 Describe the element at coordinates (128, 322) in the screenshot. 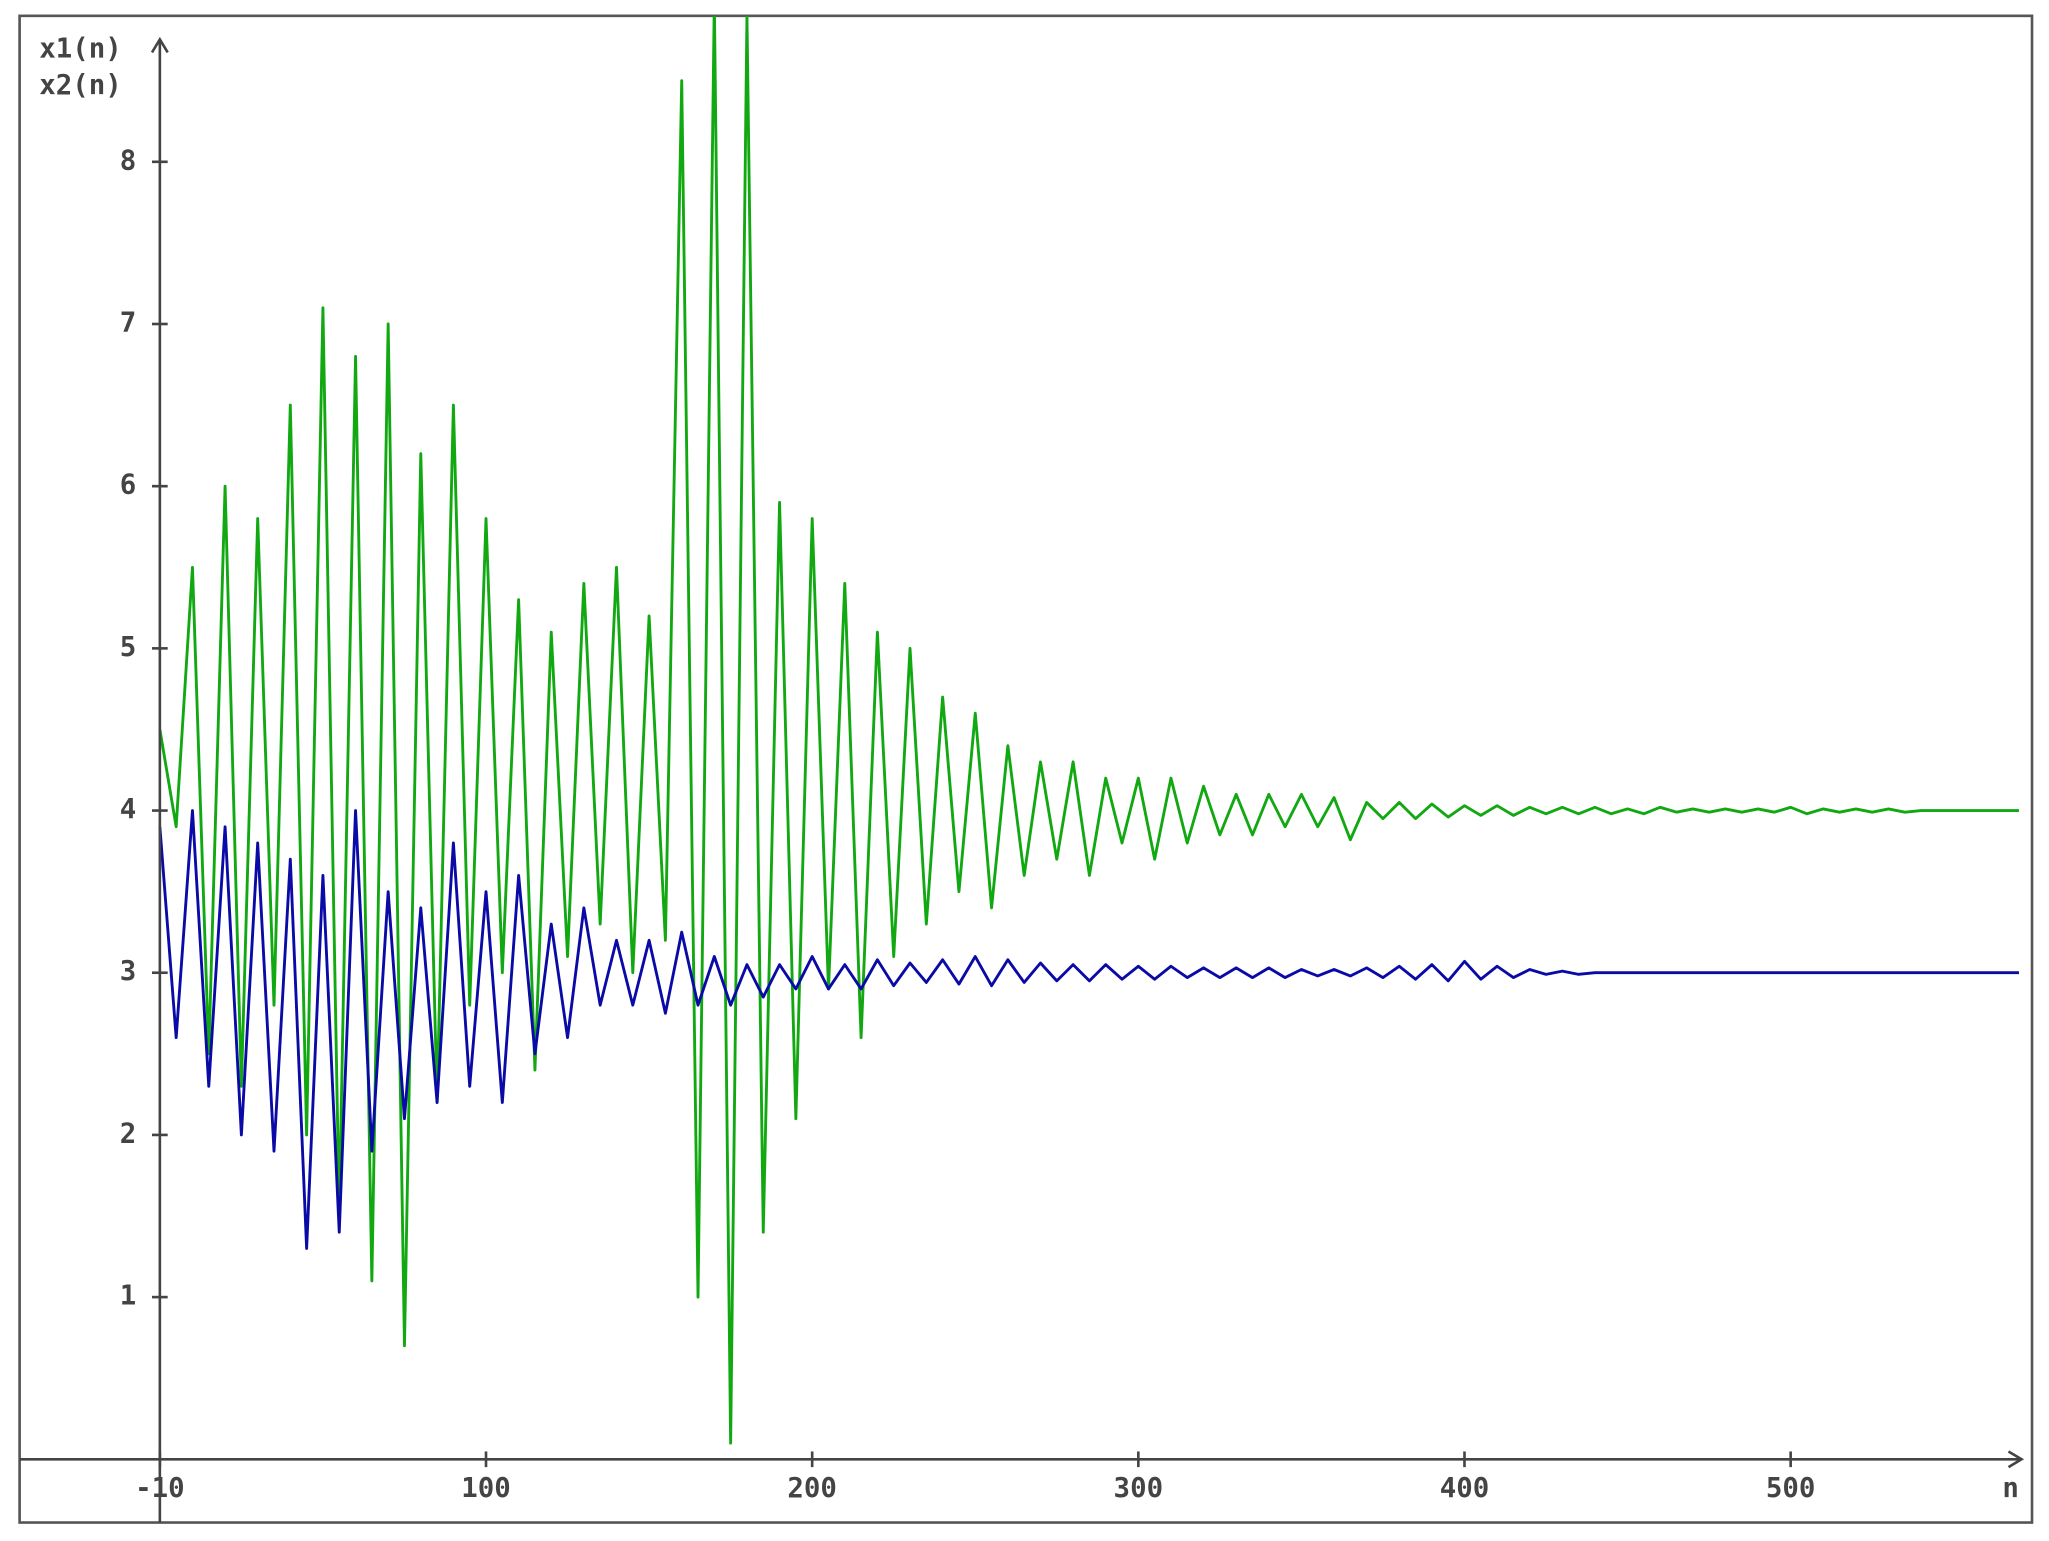

I see `y-tick-label: 7` at that location.